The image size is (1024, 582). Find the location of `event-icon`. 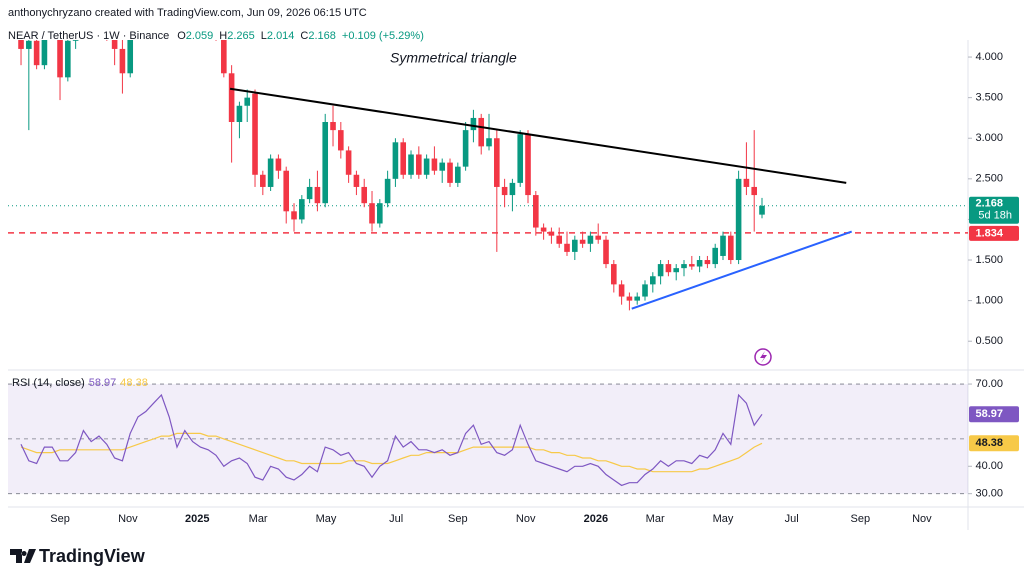

event-icon is located at coordinates (763, 357).